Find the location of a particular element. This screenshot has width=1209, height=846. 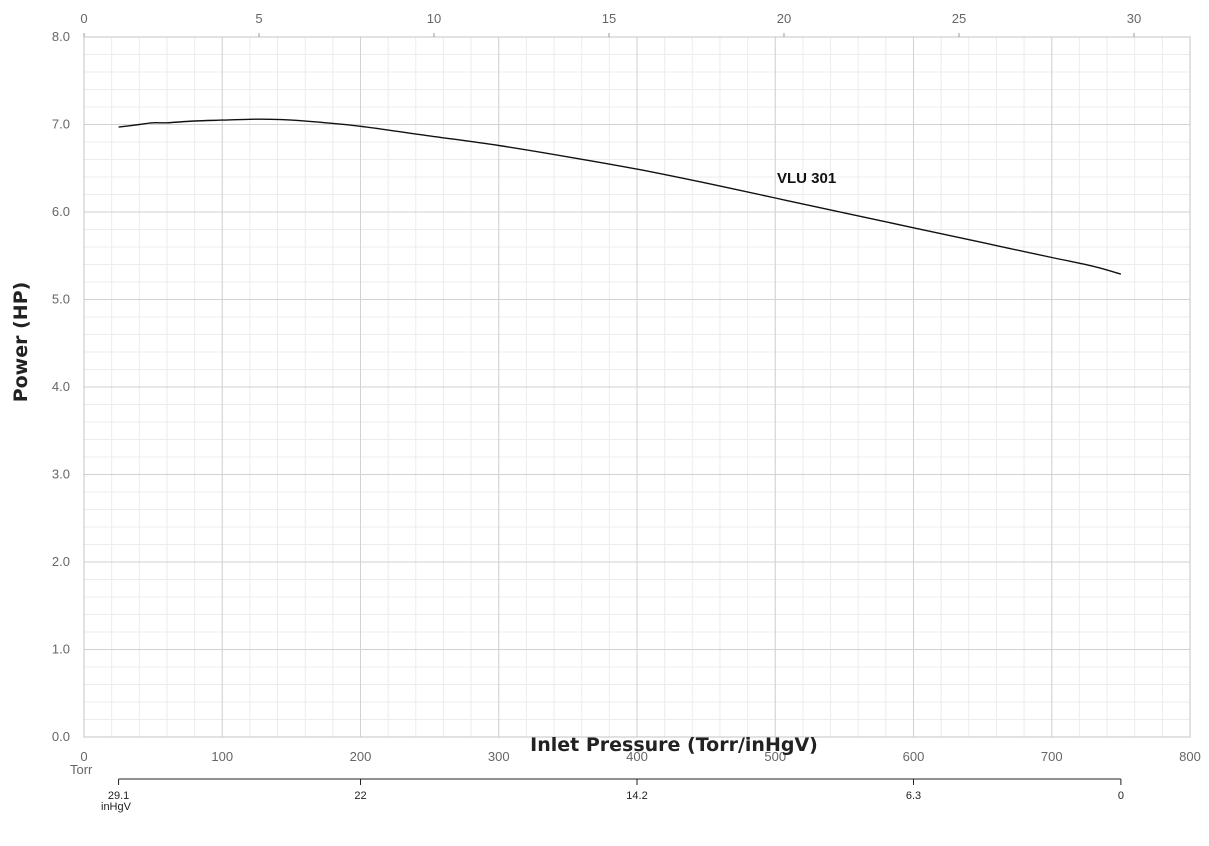

x-tick-label: 500 is located at coordinates (775, 756).